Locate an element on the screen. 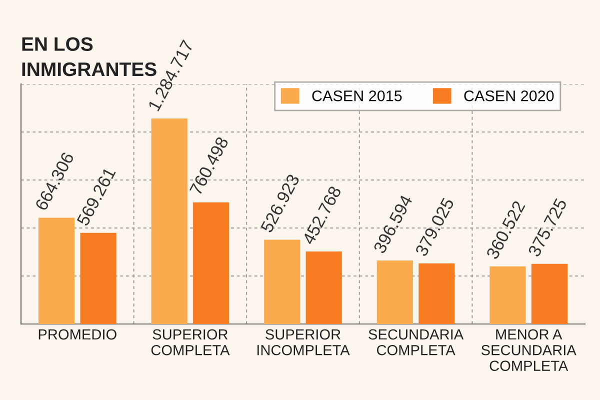  x-tick-label: MENOR A SECUNDARIA COMPLETA is located at coordinates (528, 350).